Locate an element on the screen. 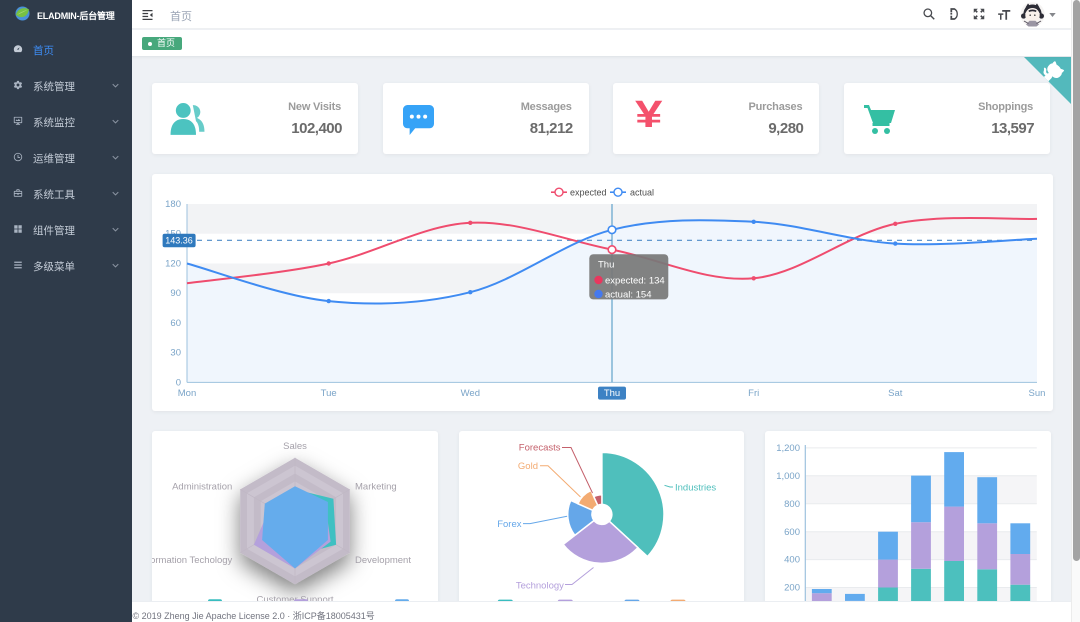  svg-text: 1,200 is located at coordinates (788, 448).